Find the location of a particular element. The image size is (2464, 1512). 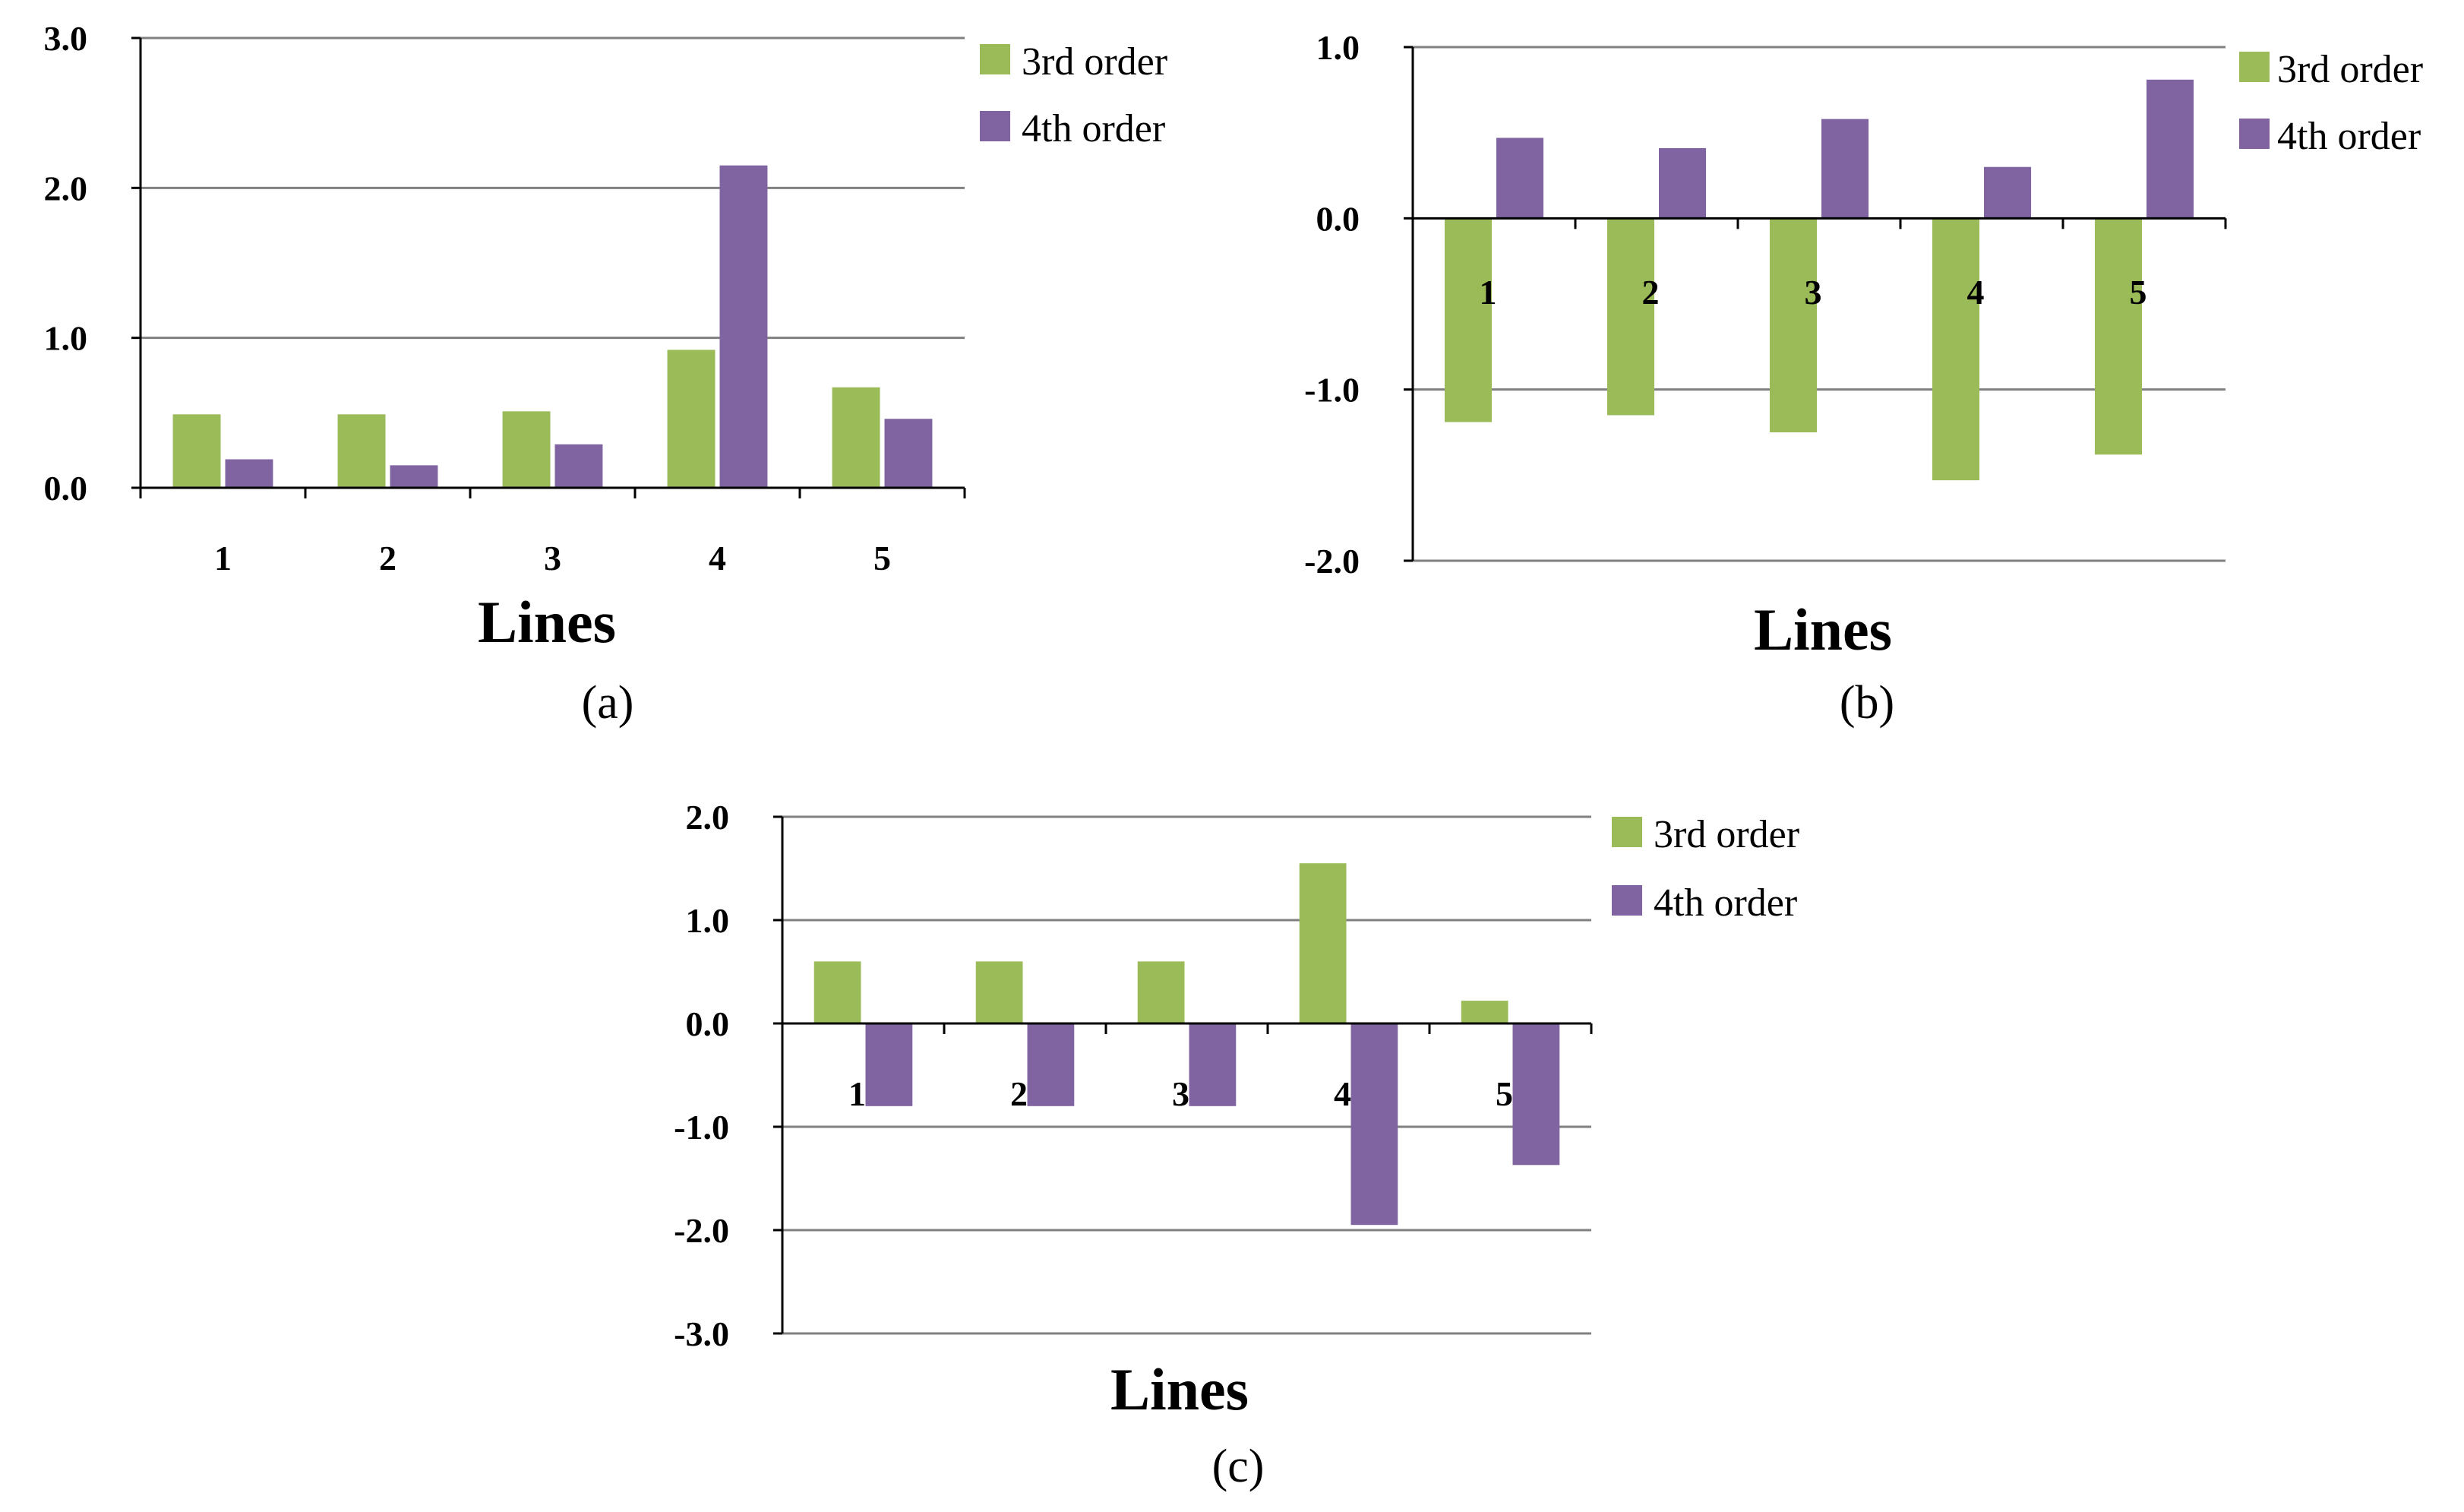

chart-a-xticks: 1 2 3 4 5 is located at coordinates (552, 558).